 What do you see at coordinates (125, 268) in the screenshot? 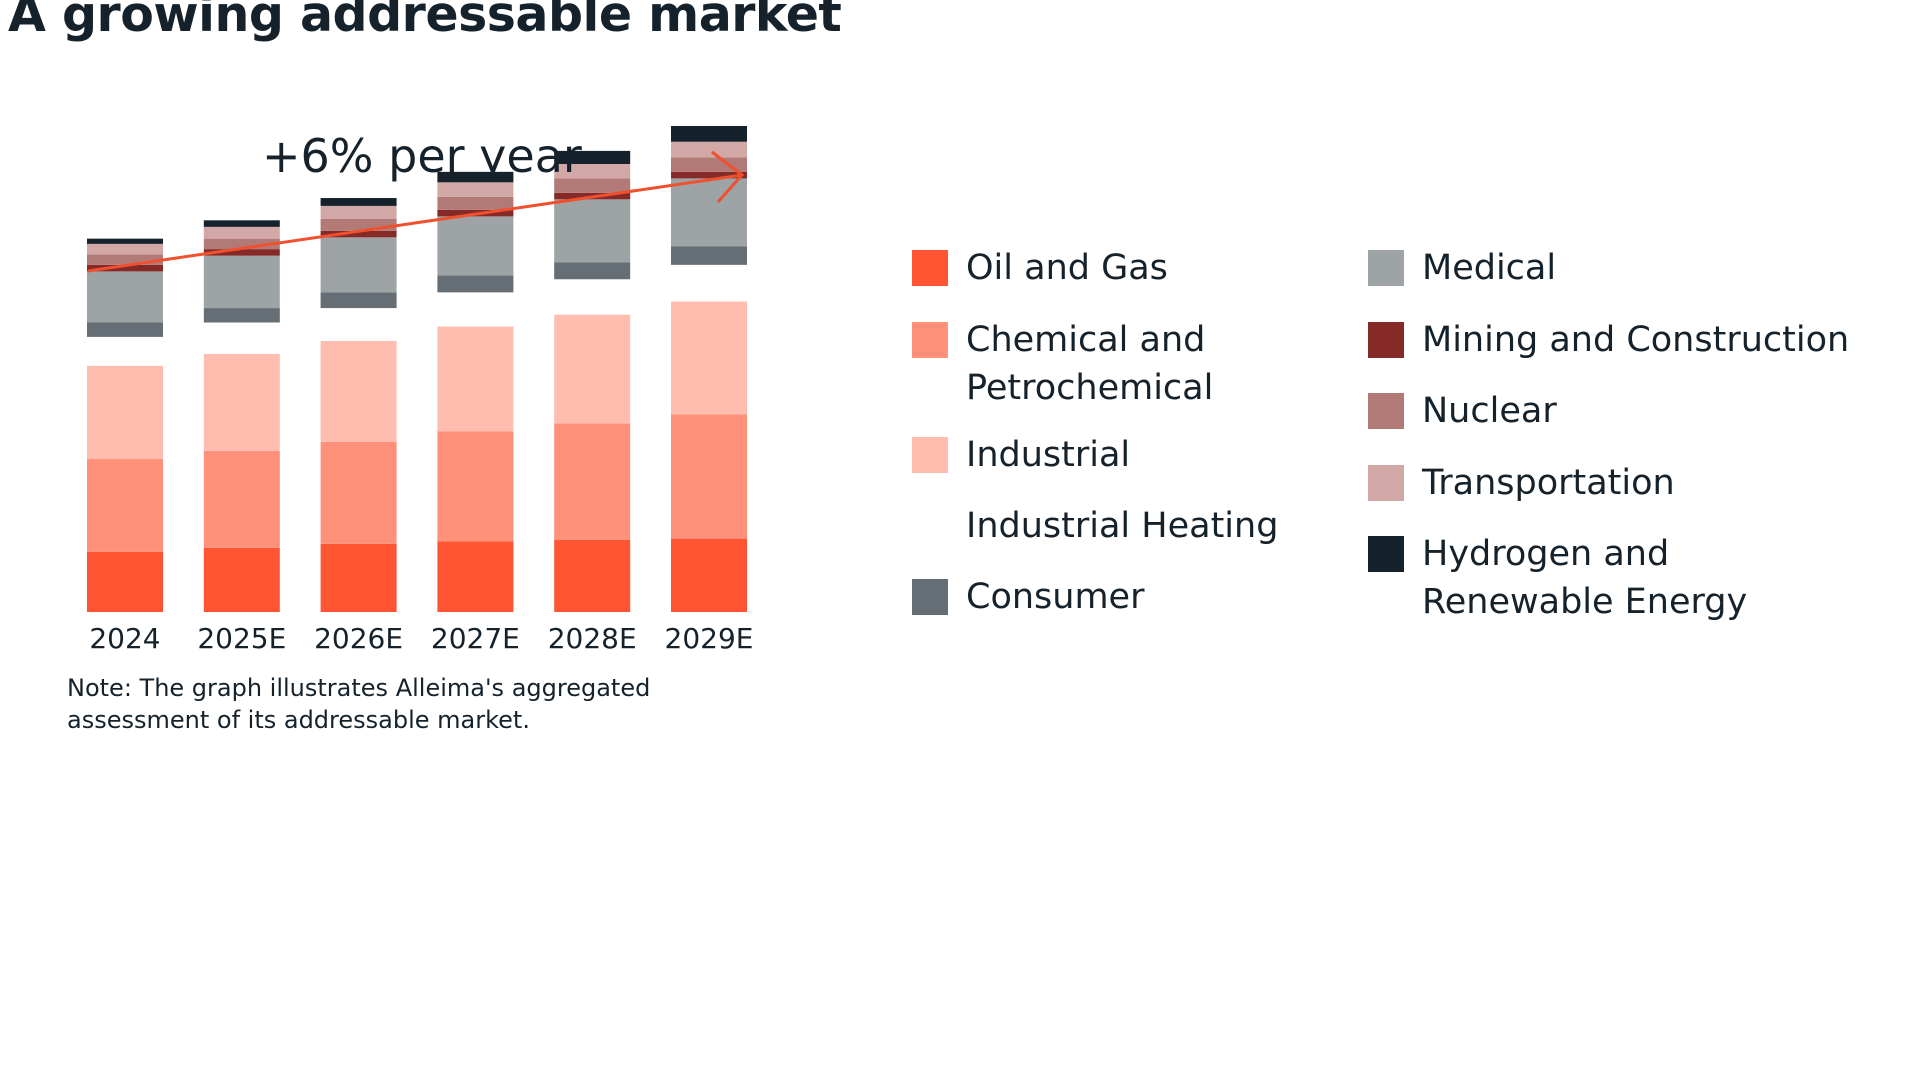
I see `bar-segment-mining-and-construction-2024` at bounding box center [125, 268].